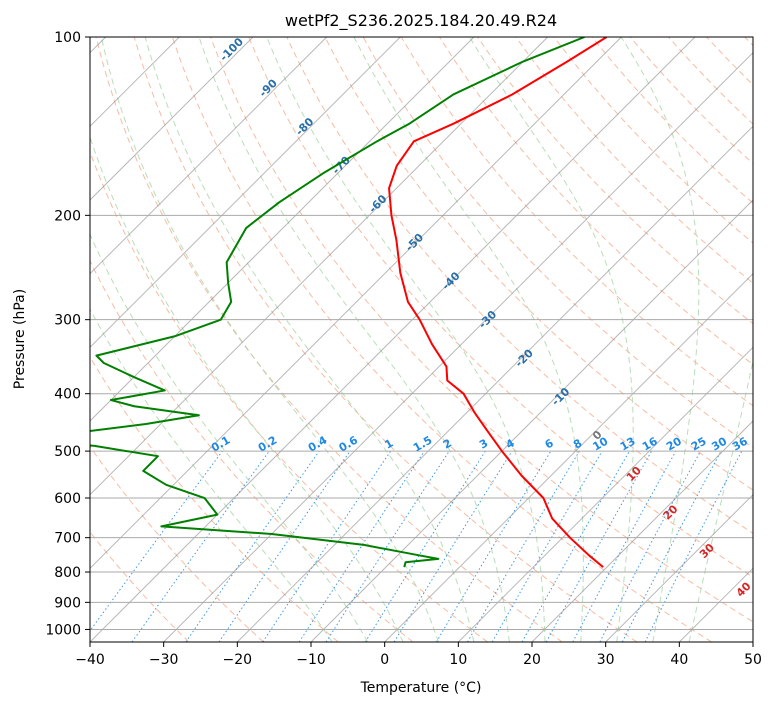 The height and width of the screenshot is (708, 775). What do you see at coordinates (164, 660) in the screenshot?
I see `x-tick-label: −30` at bounding box center [164, 660].